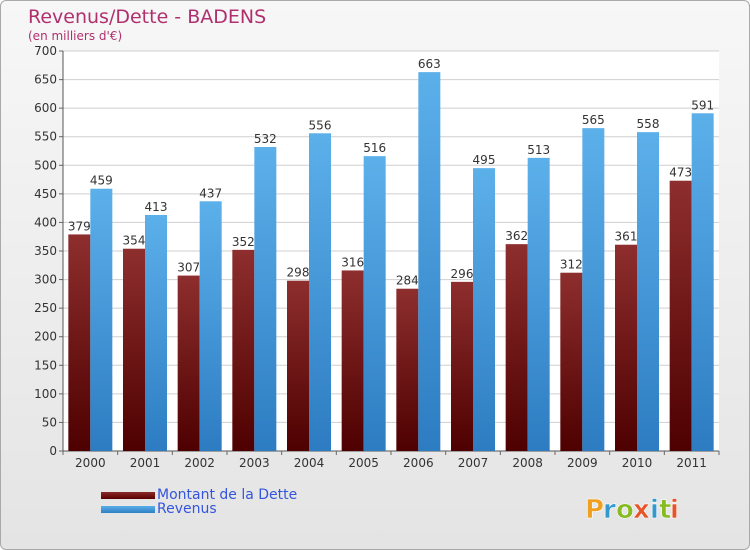 The height and width of the screenshot is (550, 750). I want to click on x-tick-label-2008: 2008, so click(527, 463).